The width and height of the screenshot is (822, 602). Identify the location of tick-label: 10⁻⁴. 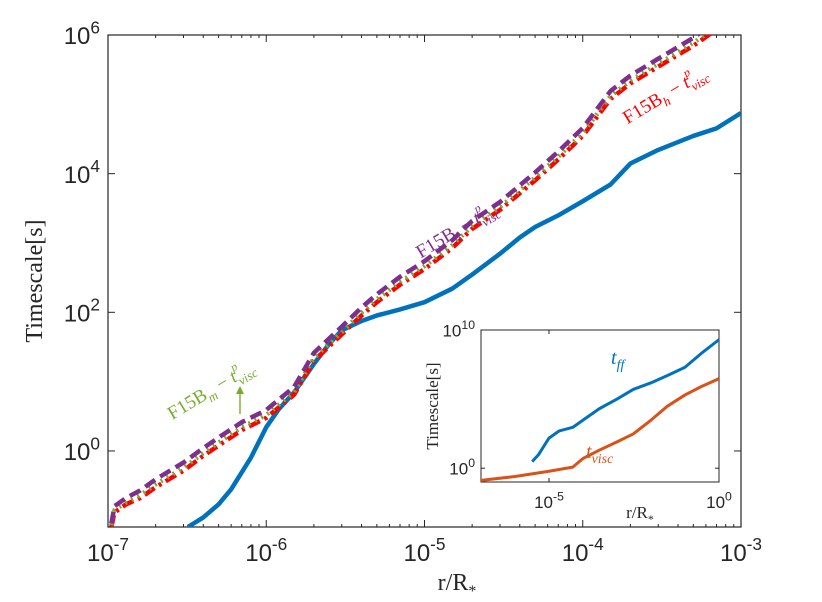
(583, 550).